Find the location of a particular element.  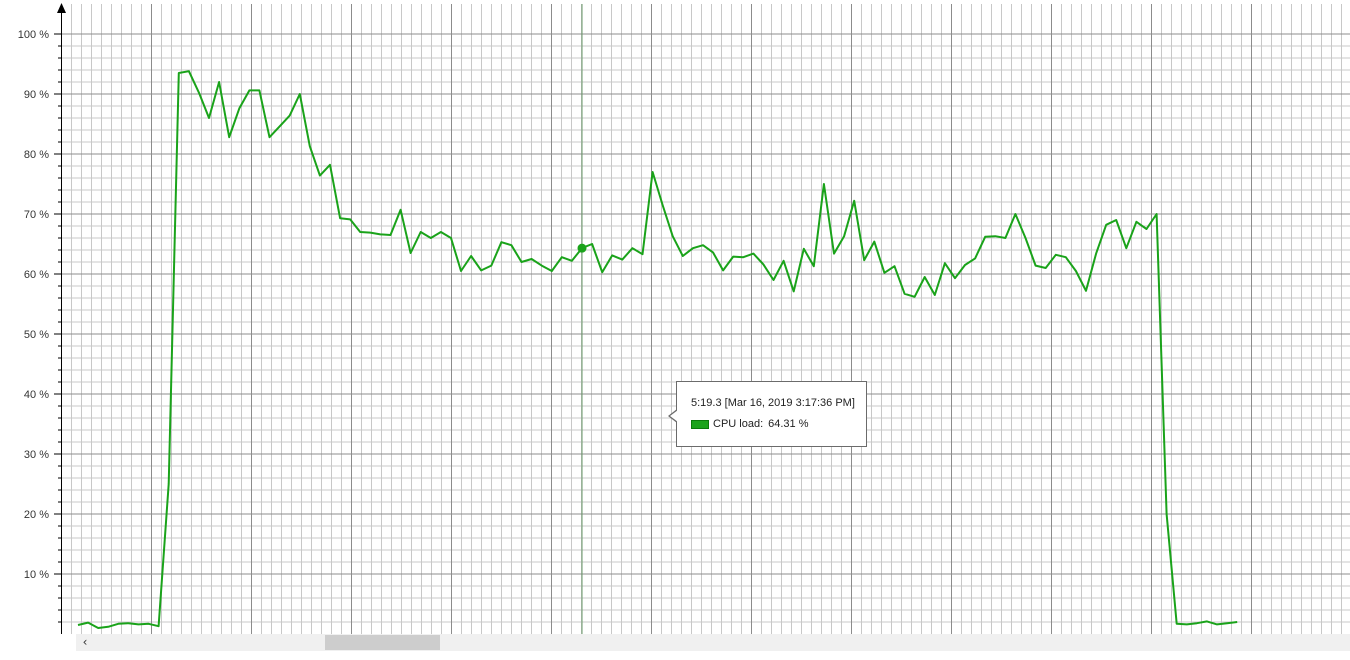

y-tick-label: 70 % is located at coordinates (36, 215).